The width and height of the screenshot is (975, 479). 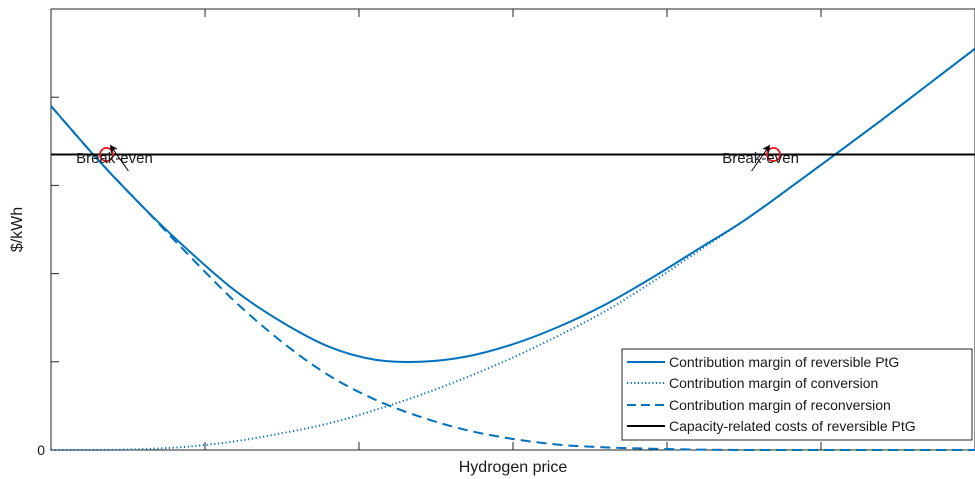 What do you see at coordinates (773, 383) in the screenshot?
I see `legend-label-conversion: Contribution margin of conversion` at bounding box center [773, 383].